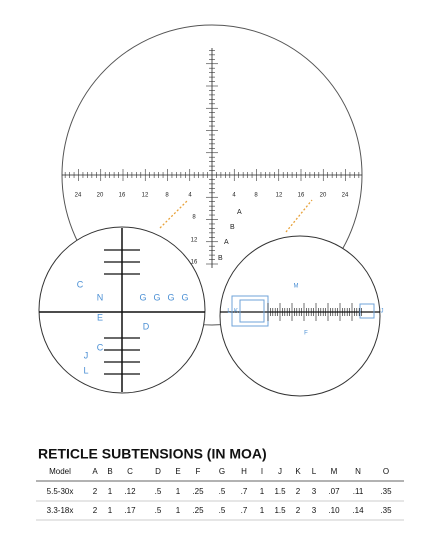  What do you see at coordinates (109, 471) in the screenshot?
I see `table-header: B` at bounding box center [109, 471].